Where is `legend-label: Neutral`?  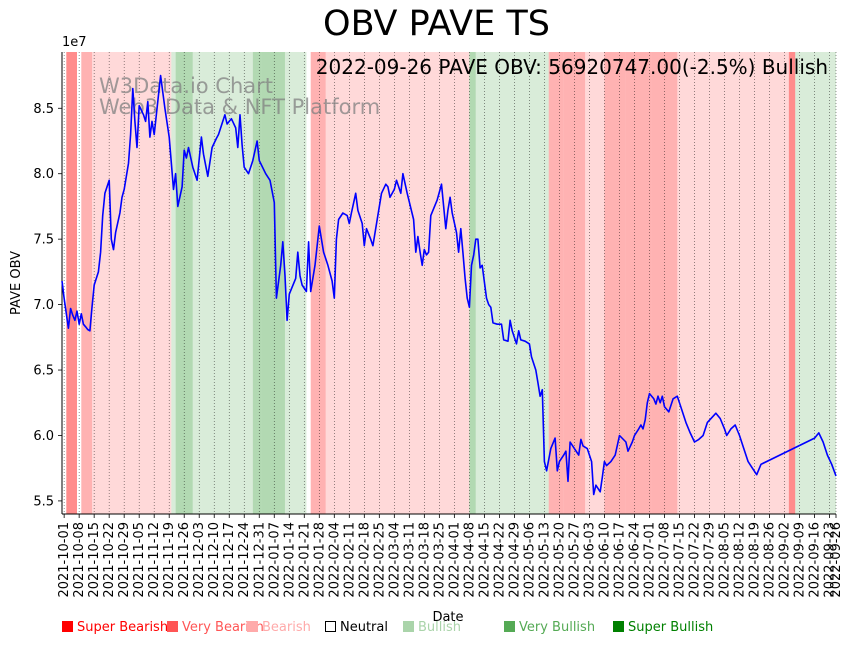 legend-label: Neutral is located at coordinates (364, 627).